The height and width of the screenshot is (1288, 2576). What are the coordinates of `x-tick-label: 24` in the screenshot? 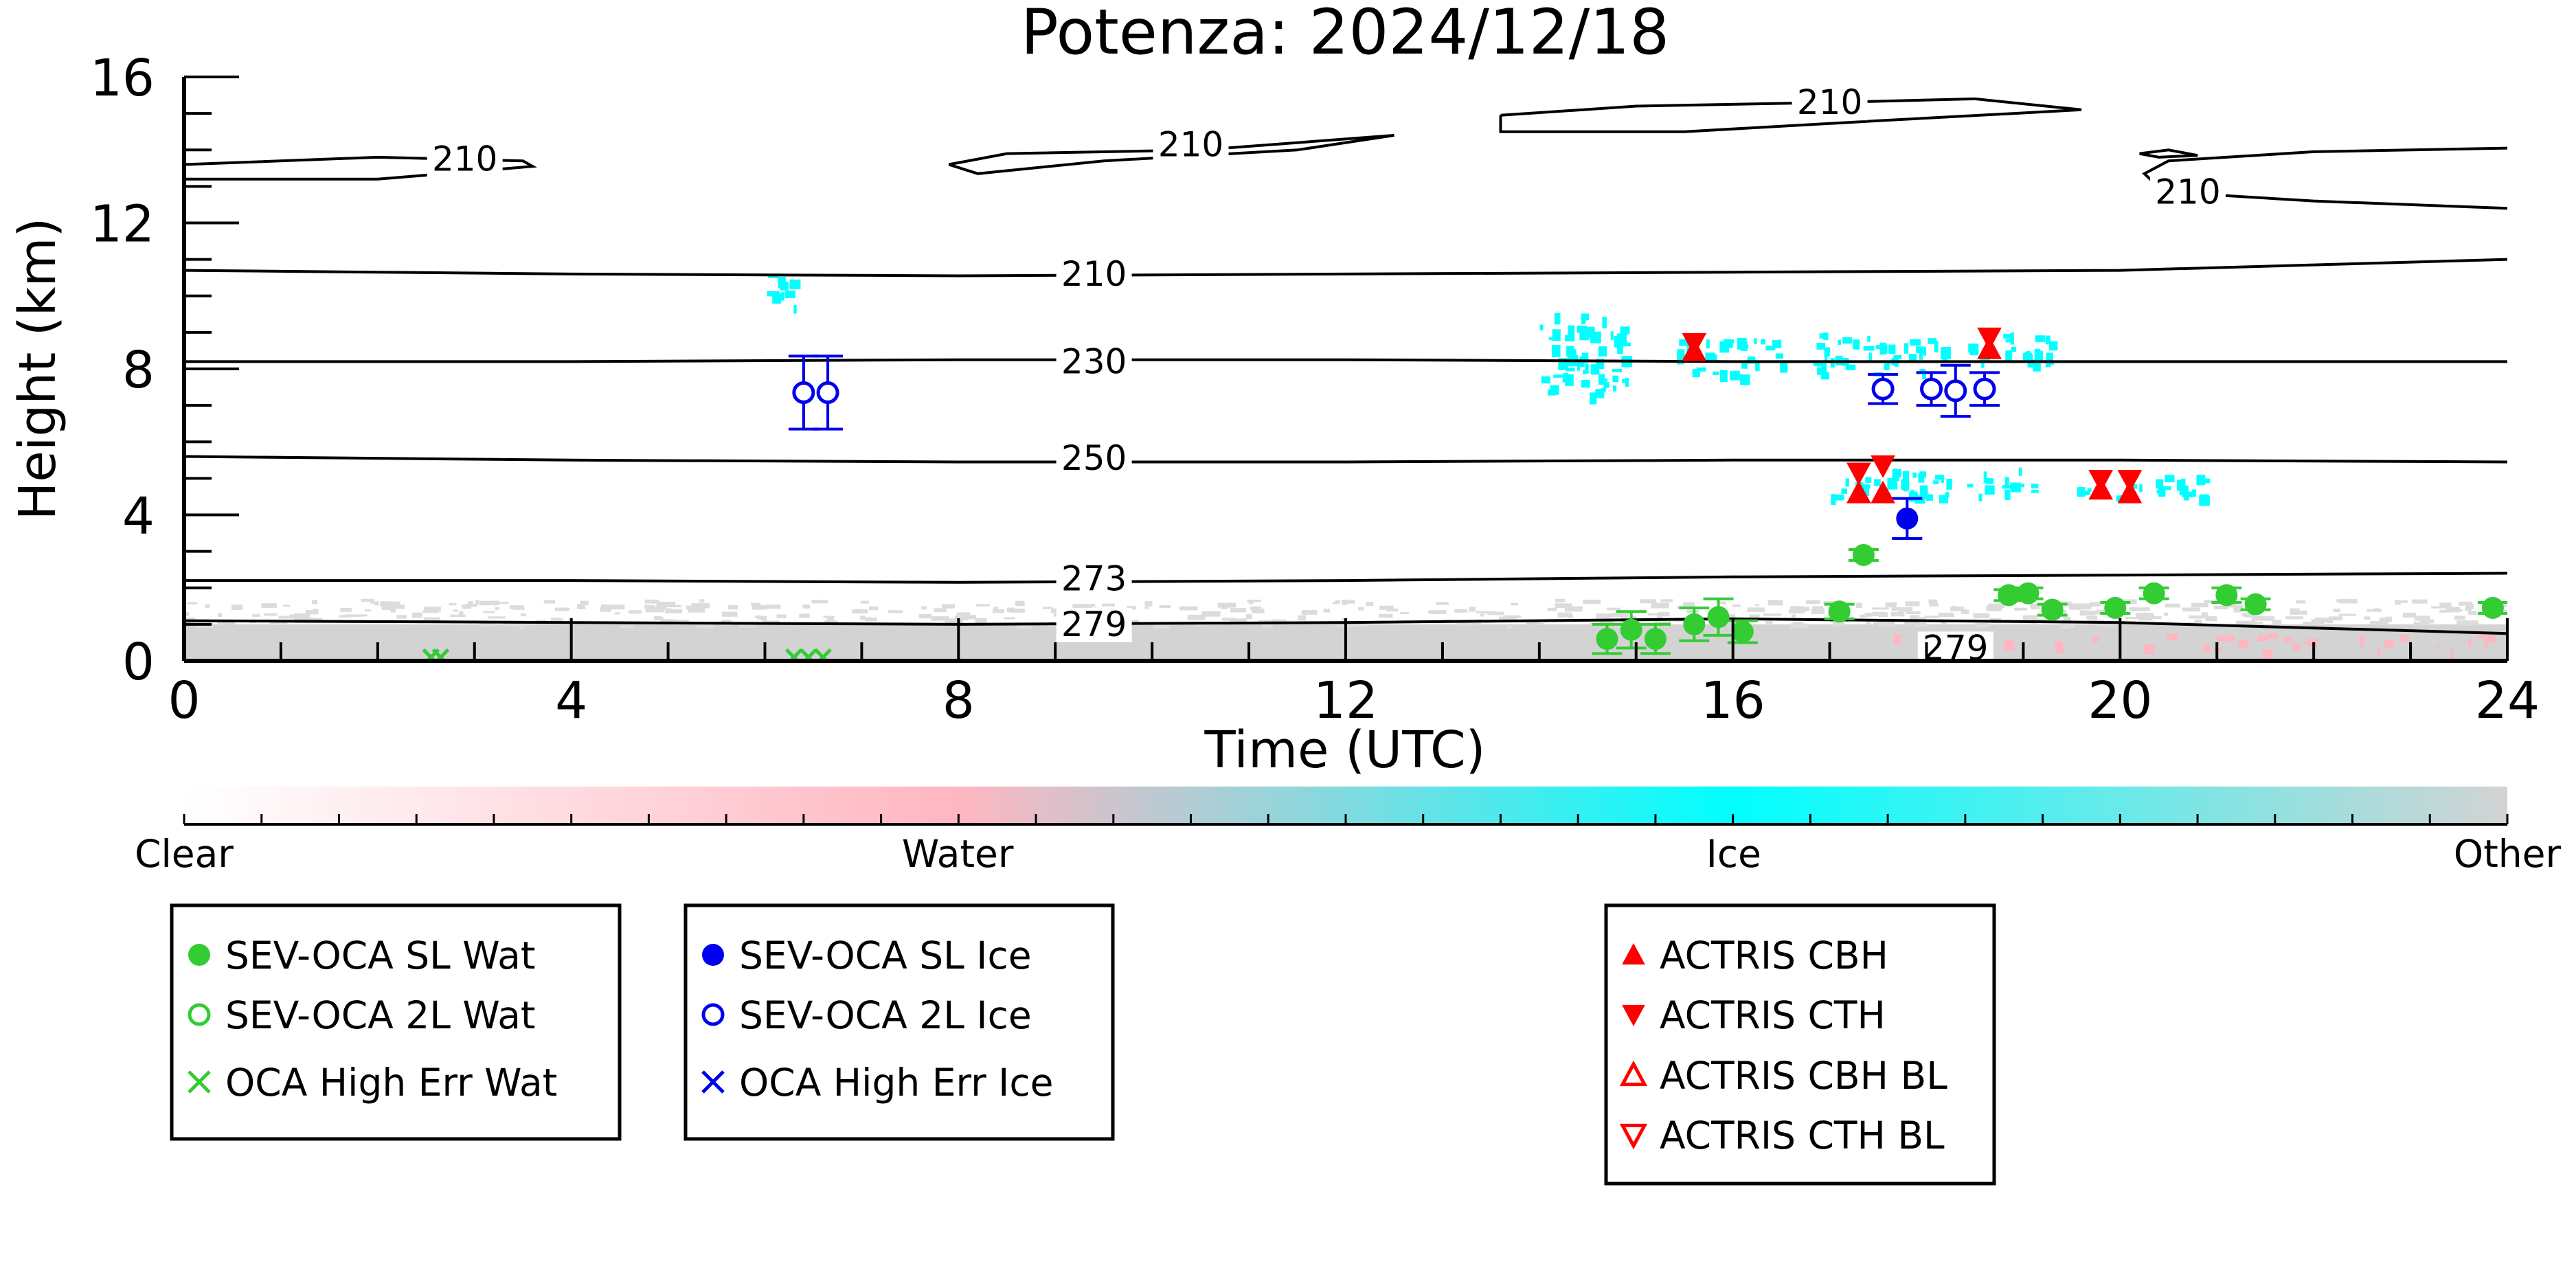 It's located at (2507, 700).